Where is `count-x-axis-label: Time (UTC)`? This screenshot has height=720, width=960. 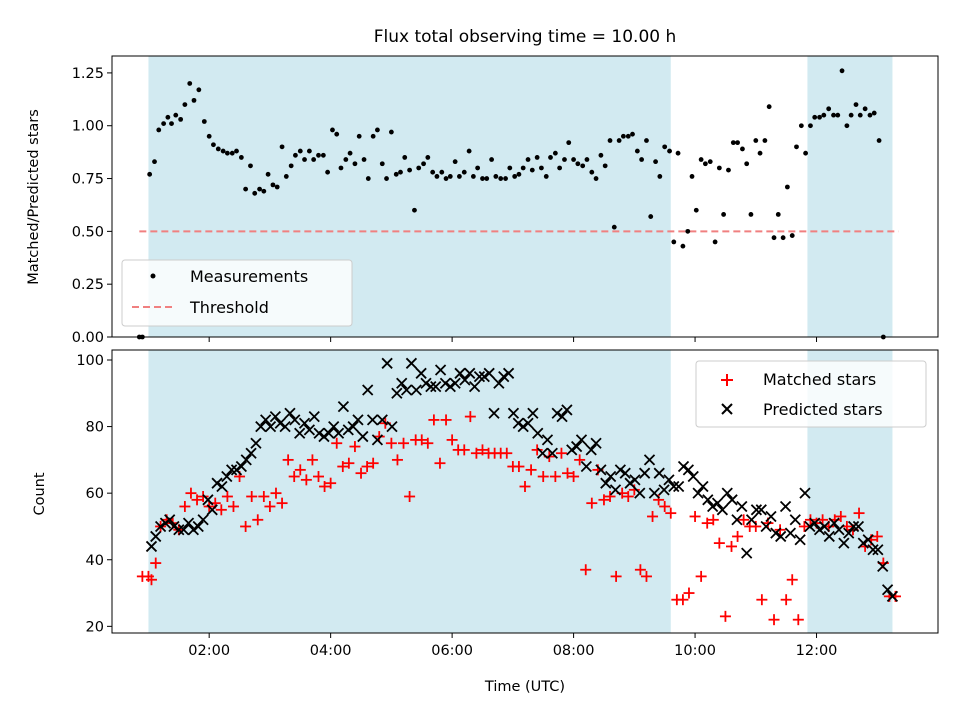
count-x-axis-label: Time (UTC) is located at coordinates (524, 687).